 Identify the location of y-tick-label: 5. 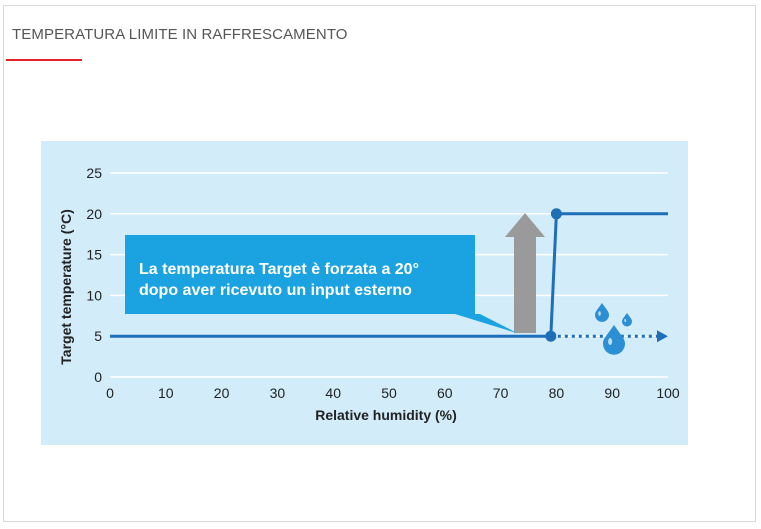
(98, 336).